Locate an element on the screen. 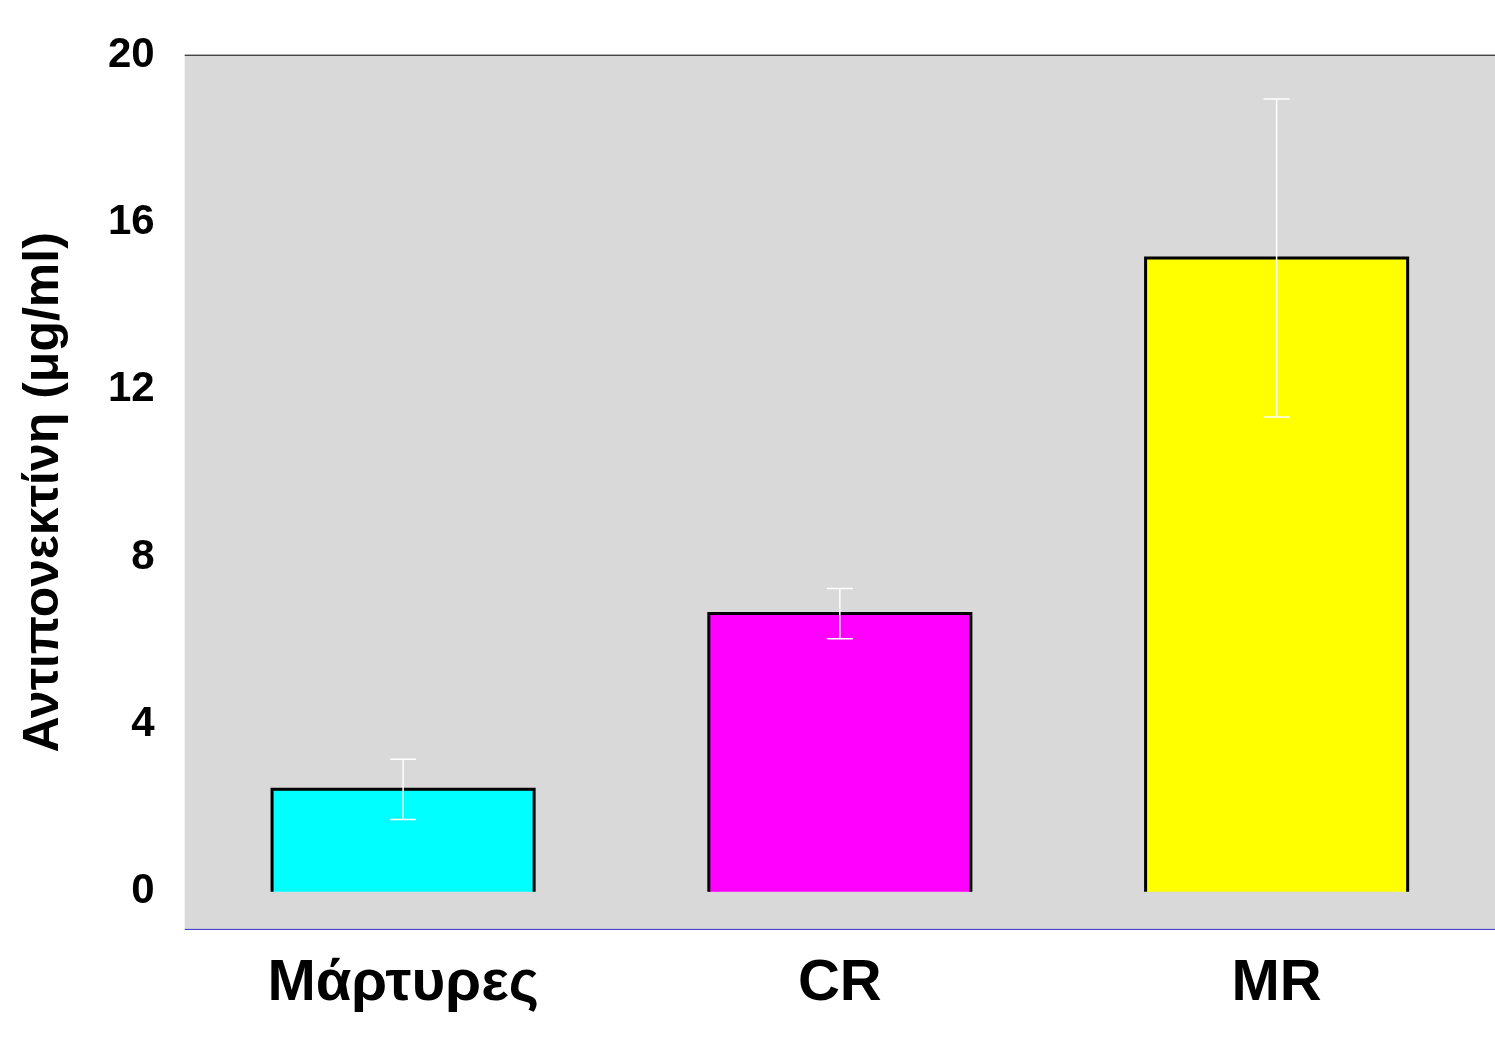 Image resolution: width=1495 pixels, height=1039 pixels. y-tick-label: 12 is located at coordinates (131, 387).